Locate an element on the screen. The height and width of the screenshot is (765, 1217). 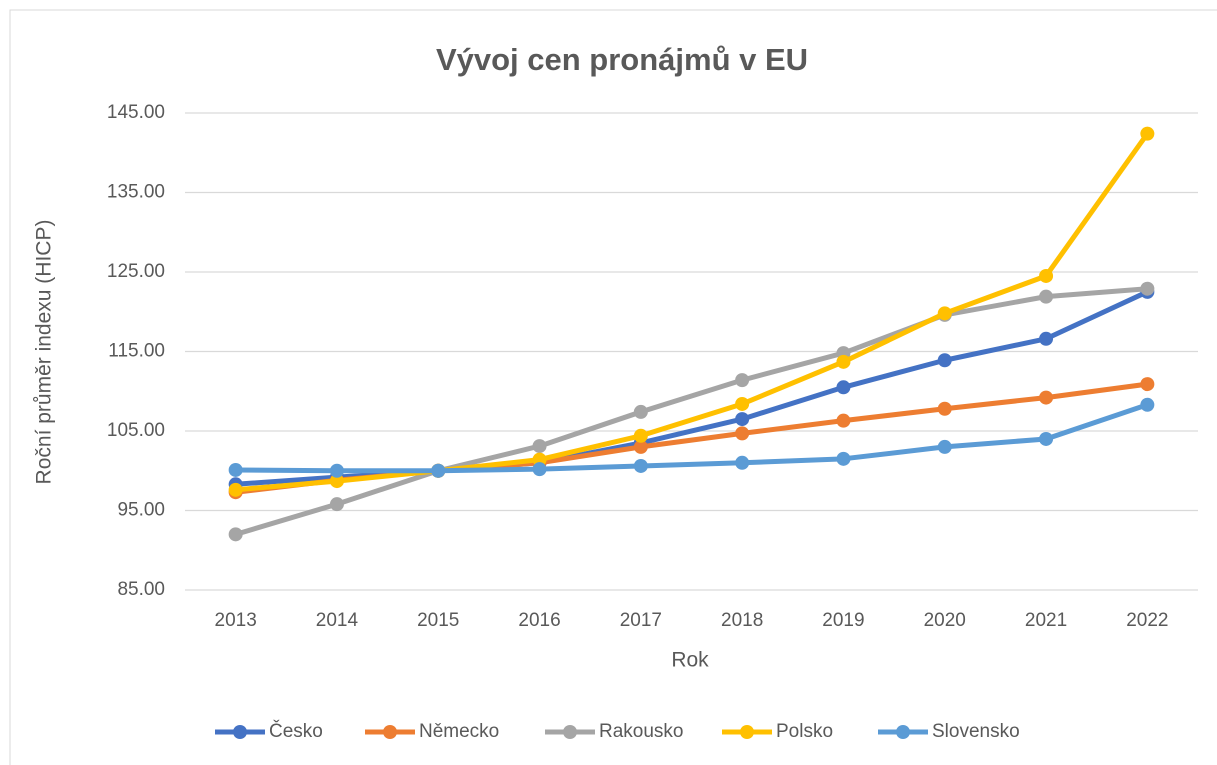
y-tick-label: 95.00 is located at coordinates (141, 510).